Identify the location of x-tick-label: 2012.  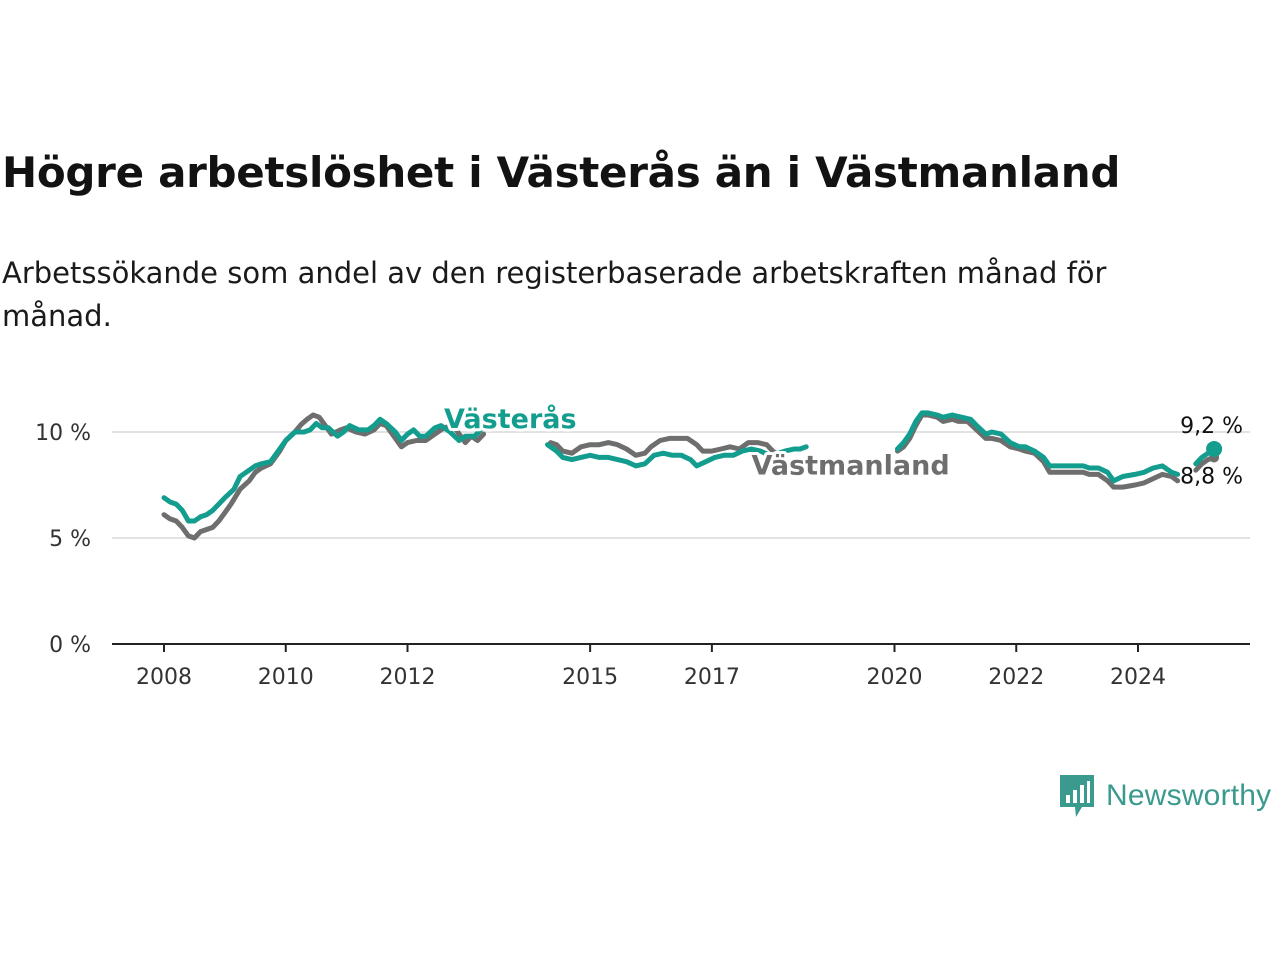
(408, 677).